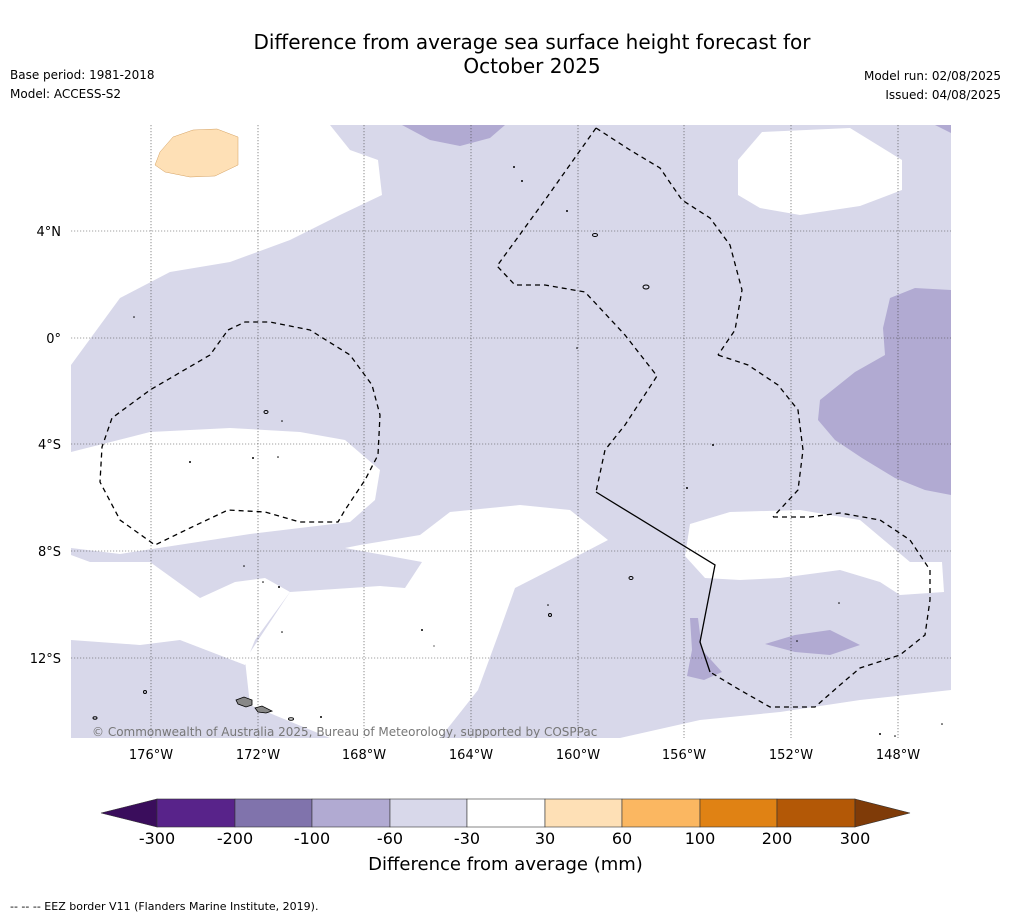  What do you see at coordinates (882, 813) in the screenshot?
I see `colorbar-extend-high` at bounding box center [882, 813].